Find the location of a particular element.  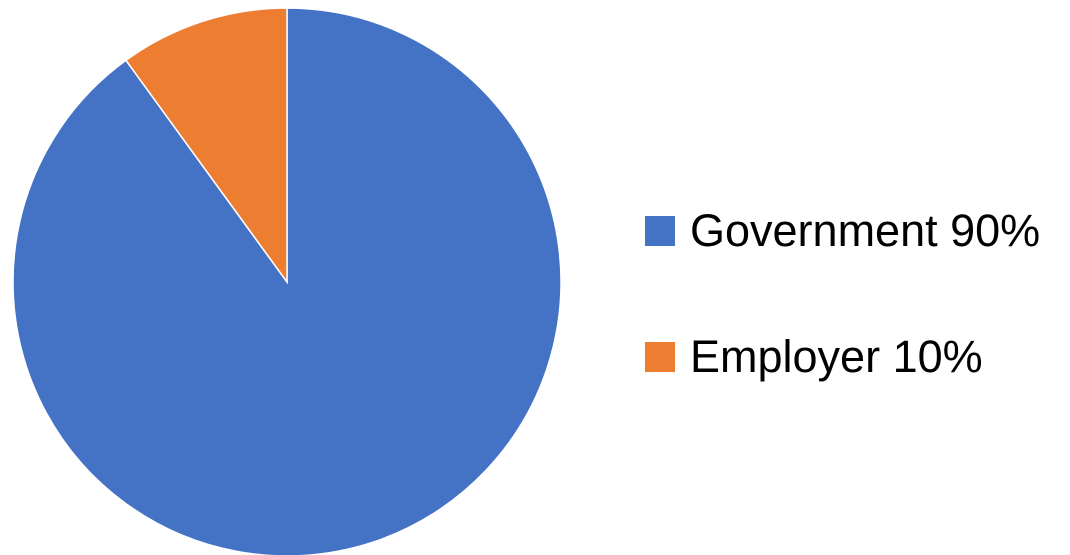

legend-item-employer: Employer 10% is located at coordinates (855, 357).